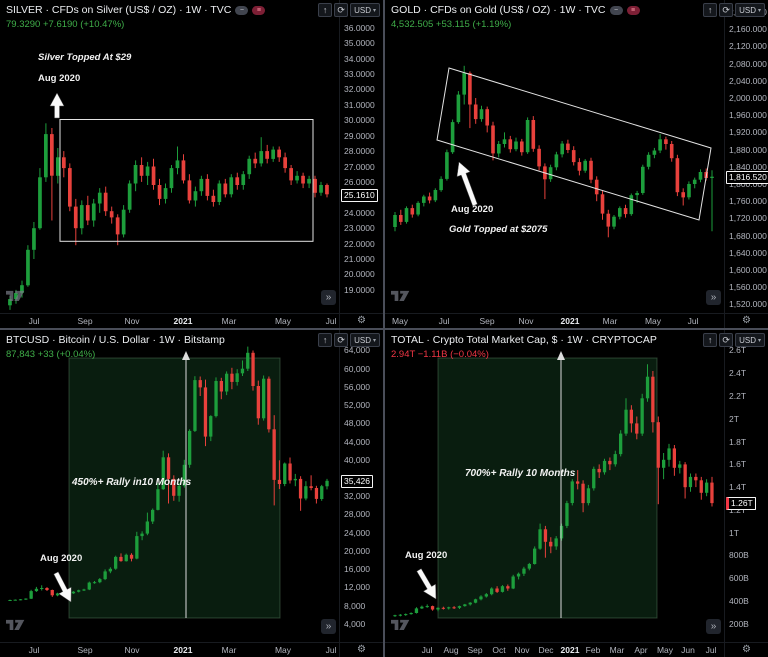  I want to click on price-tick-label: 32,000, so click(357, 496).